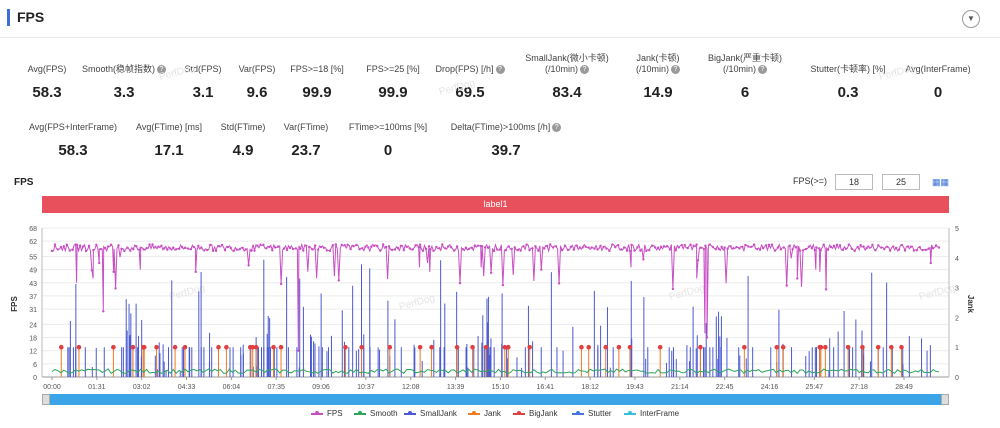  Describe the element at coordinates (592, 413) in the screenshot. I see `legend-item-stutter: Stutter` at that location.